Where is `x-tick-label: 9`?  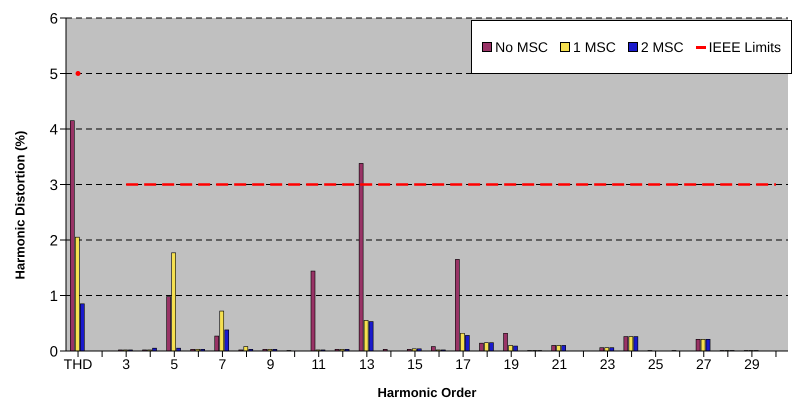
x-tick-label: 9 is located at coordinates (270, 364).